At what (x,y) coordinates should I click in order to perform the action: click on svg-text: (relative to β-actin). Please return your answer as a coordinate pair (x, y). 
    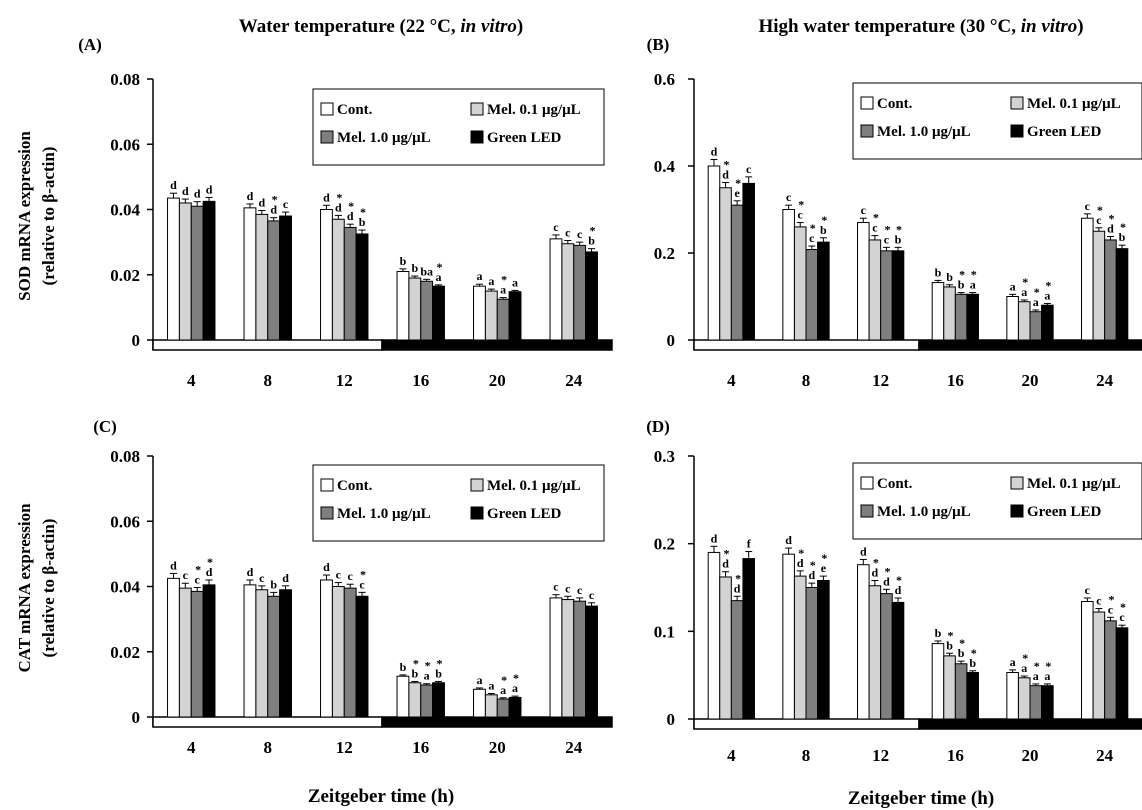
    Looking at the image, I should click on (48, 588).